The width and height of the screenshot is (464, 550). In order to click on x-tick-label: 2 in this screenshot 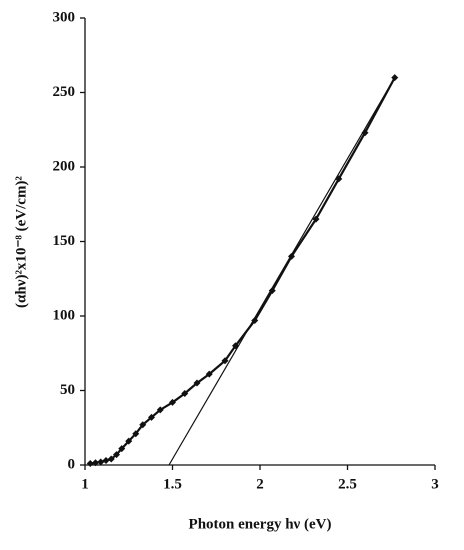, I will do `click(260, 484)`.